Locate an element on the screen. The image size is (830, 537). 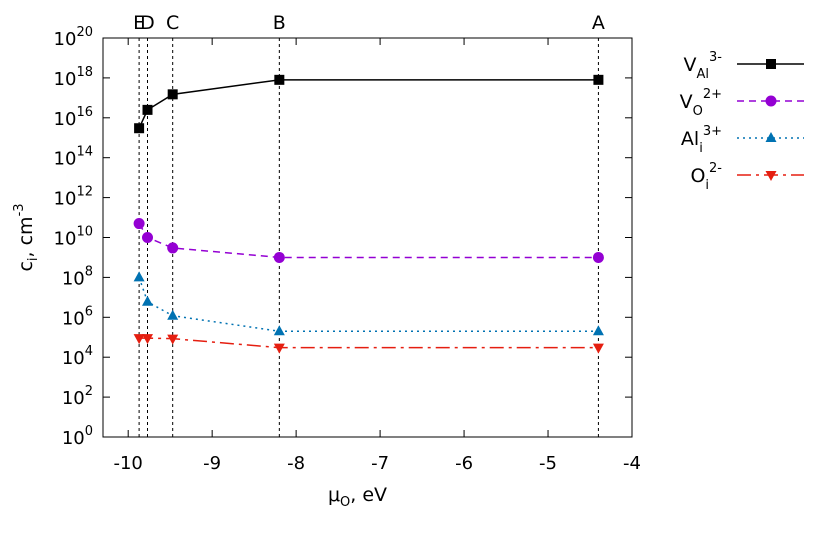
marker-label-b: B is located at coordinates (279, 23).